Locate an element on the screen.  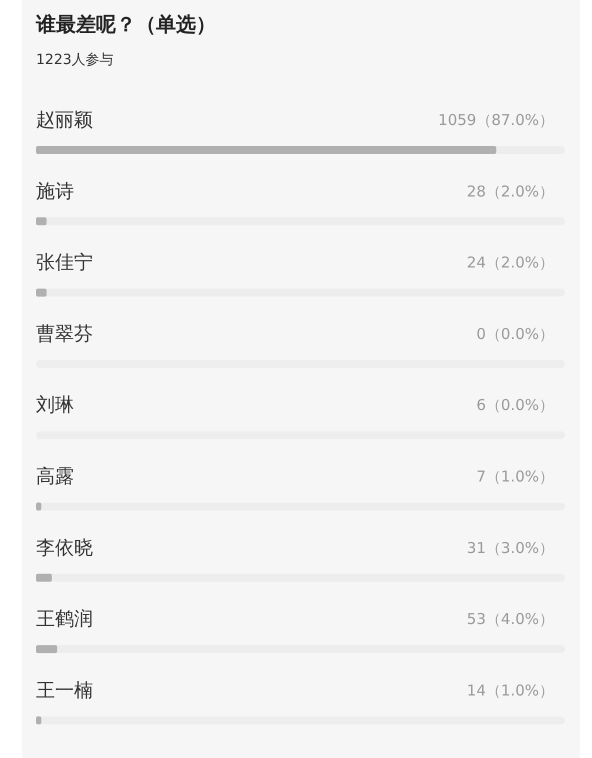
y-tick-label: 王一楠 is located at coordinates (64, 690).